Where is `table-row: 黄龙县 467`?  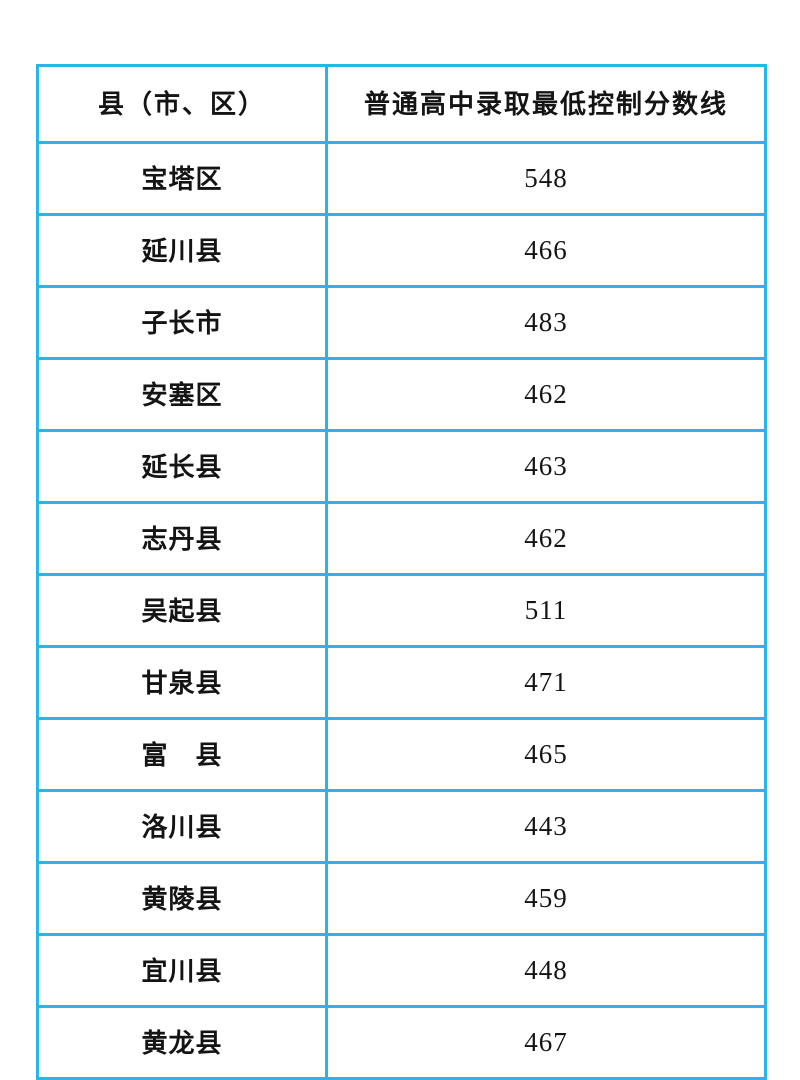
table-row: 黄龙县 467 is located at coordinates (401, 1042).